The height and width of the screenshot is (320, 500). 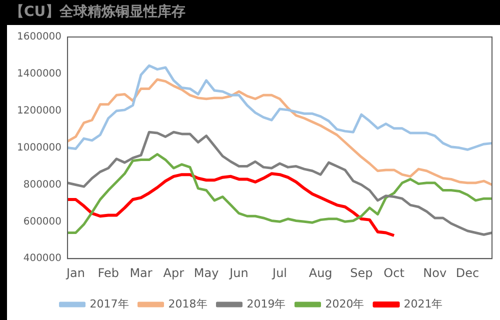 I want to click on x-tick-label: Jul, so click(x=280, y=273).